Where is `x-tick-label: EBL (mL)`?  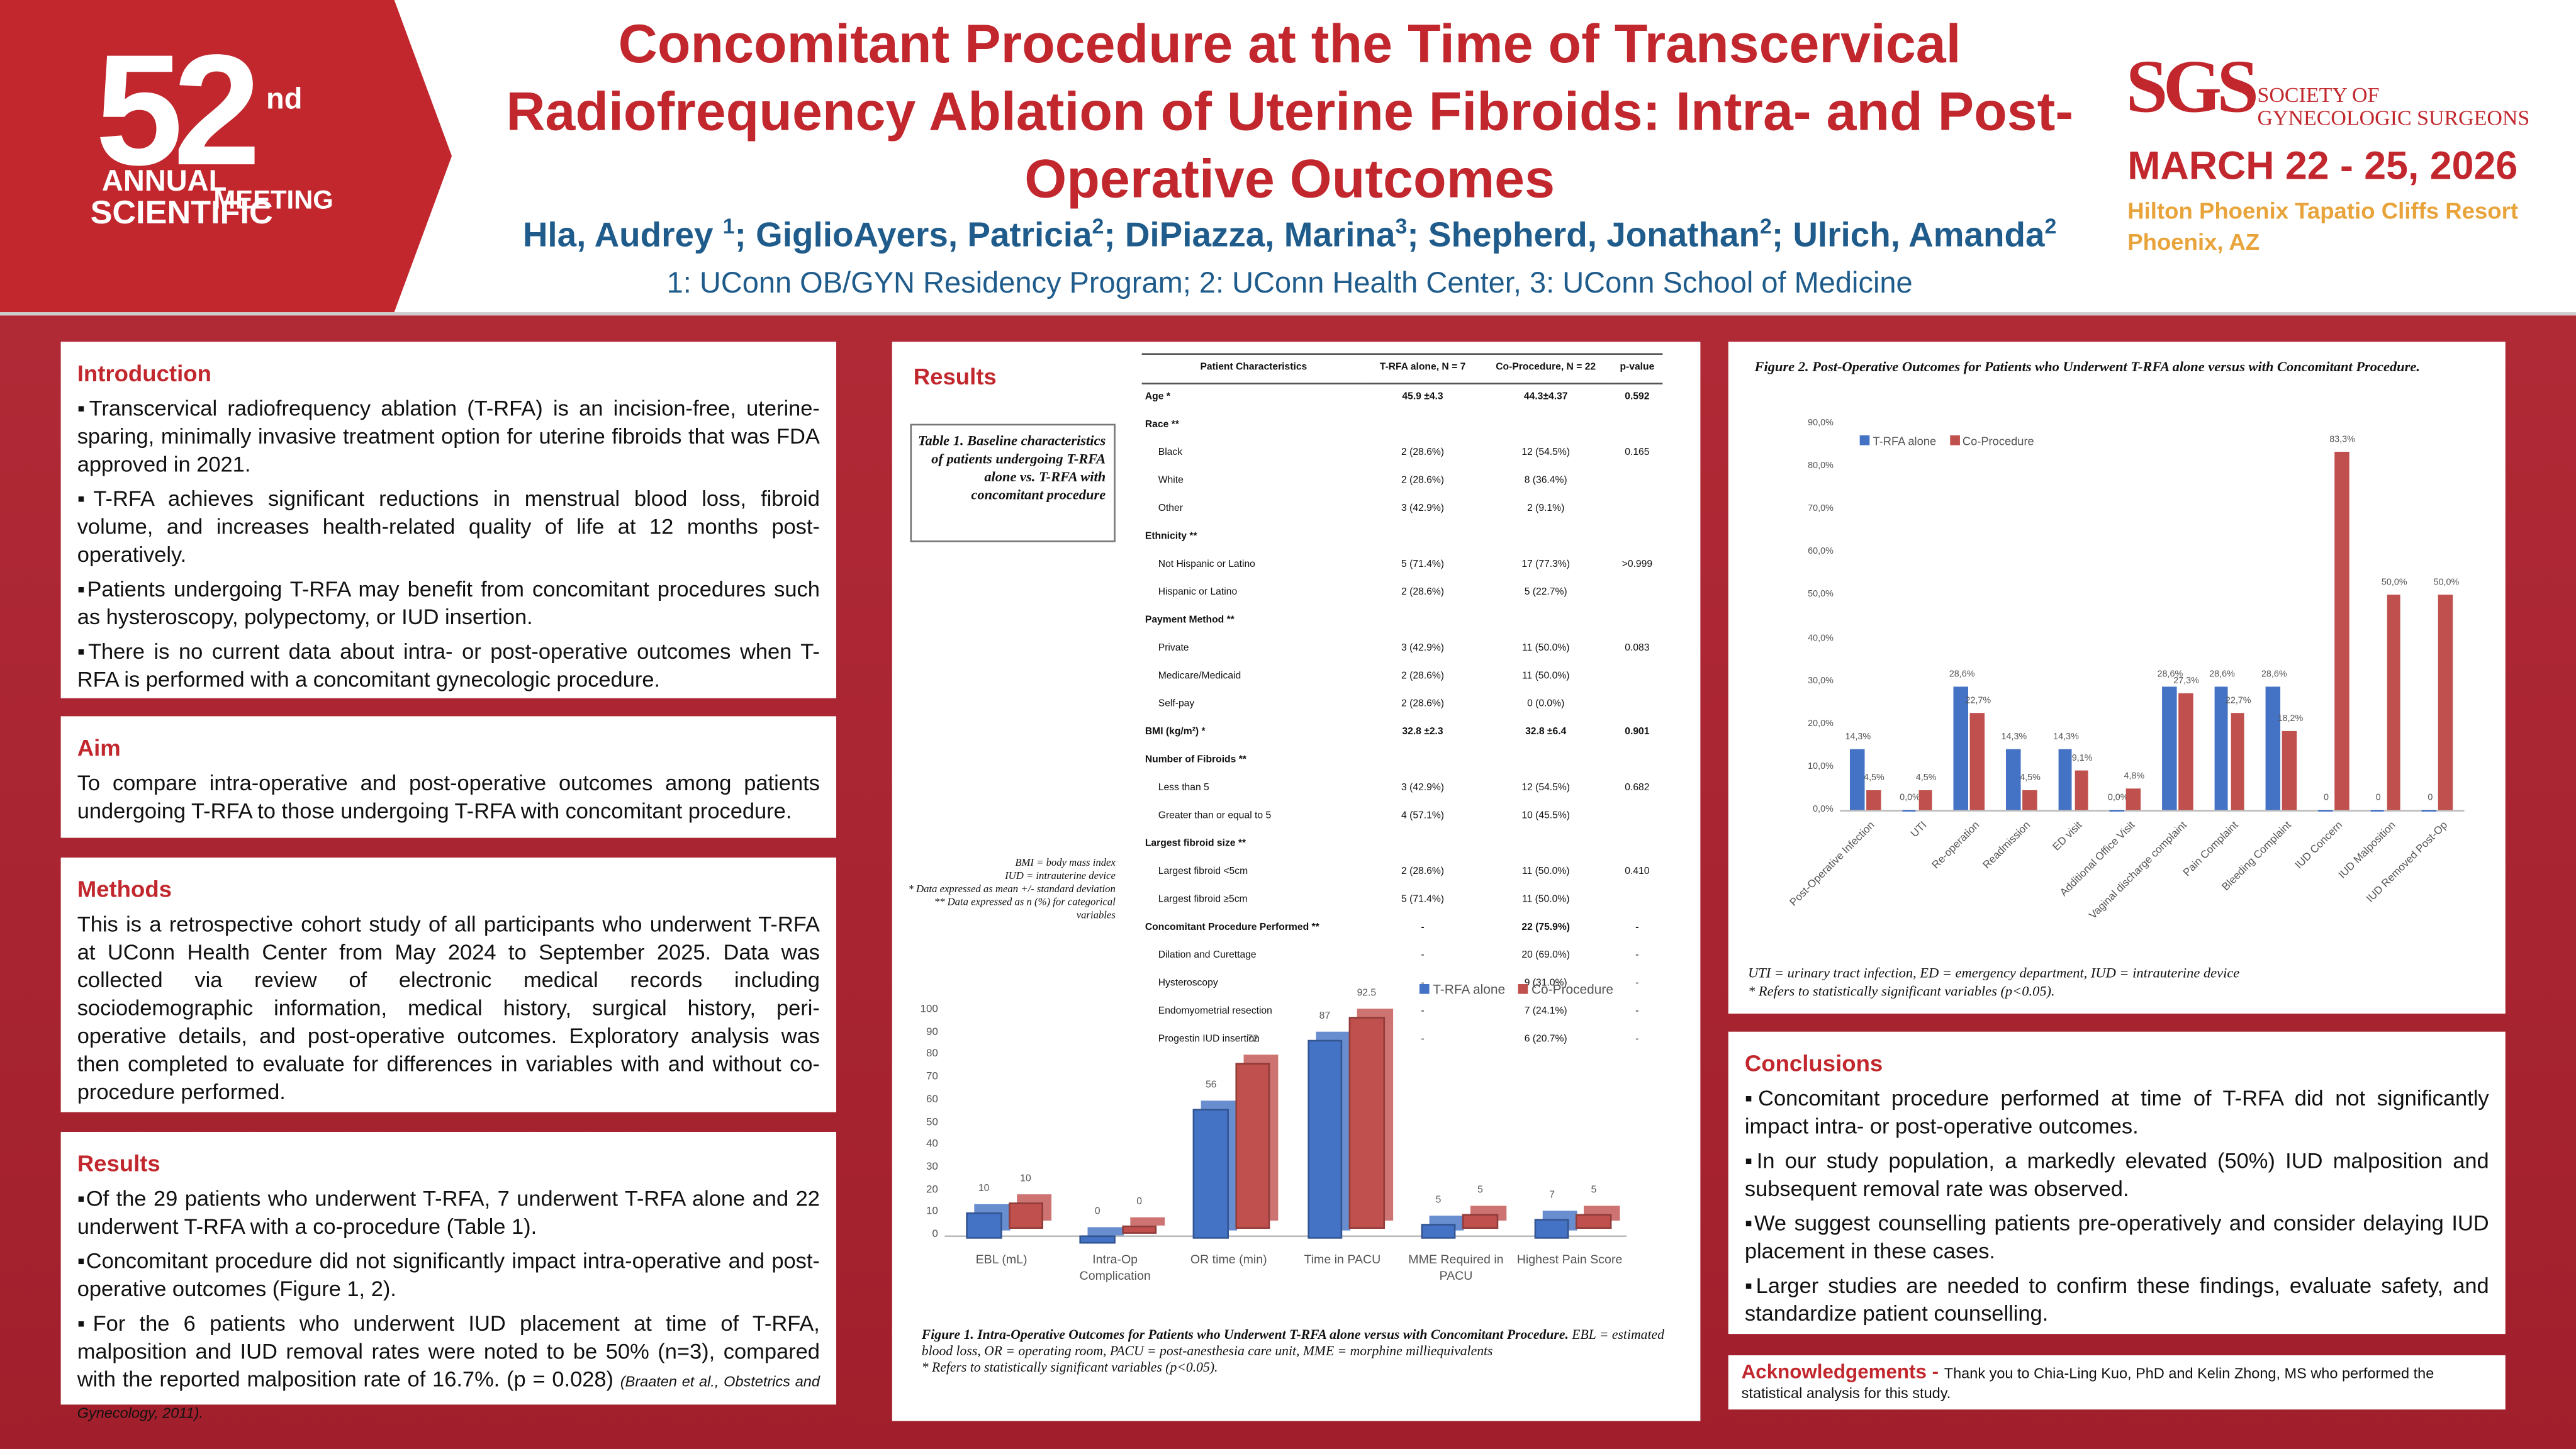
x-tick-label: EBL (mL) is located at coordinates (1001, 1259).